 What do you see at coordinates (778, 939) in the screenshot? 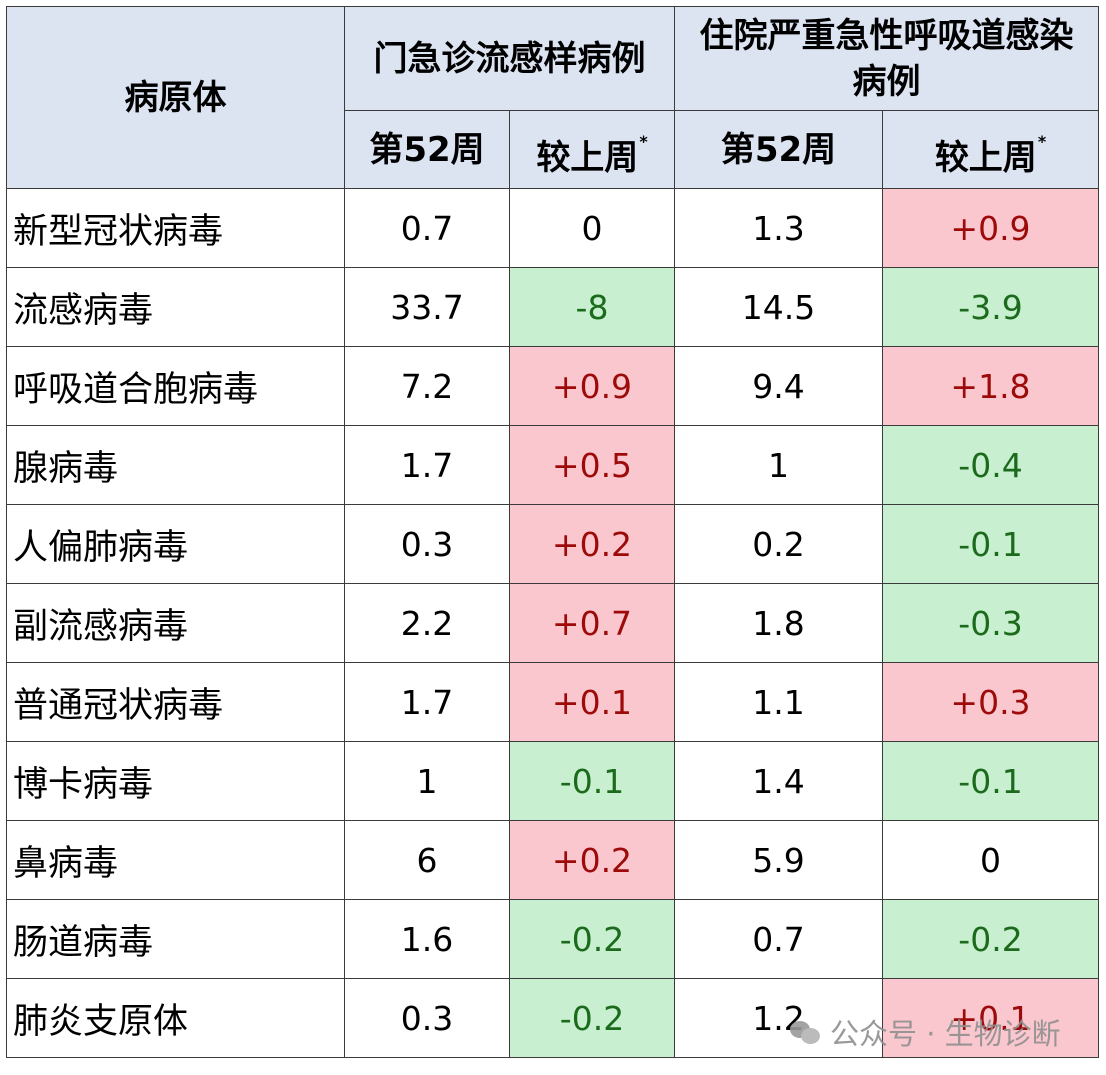
I see `sari-week-value: 0.7` at bounding box center [778, 939].